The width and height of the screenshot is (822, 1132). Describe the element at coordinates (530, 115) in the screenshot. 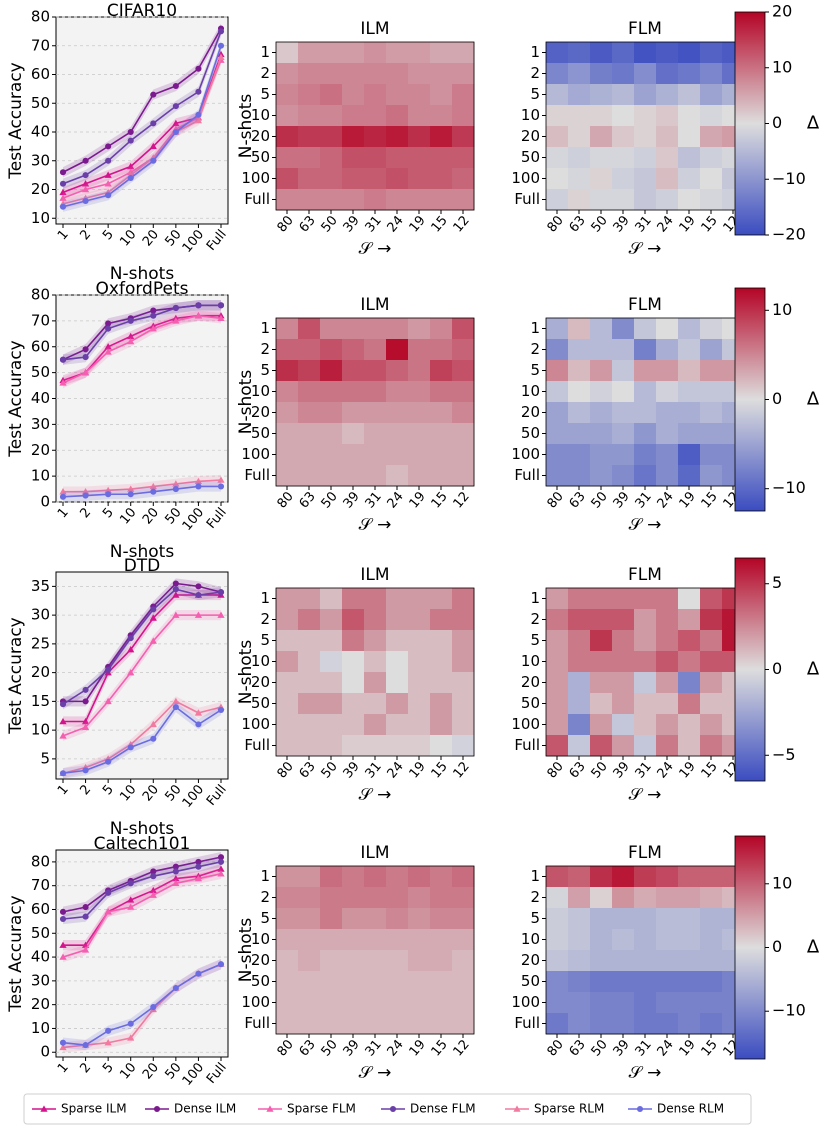

I see `cifar10-flm-row-label: 10` at that location.